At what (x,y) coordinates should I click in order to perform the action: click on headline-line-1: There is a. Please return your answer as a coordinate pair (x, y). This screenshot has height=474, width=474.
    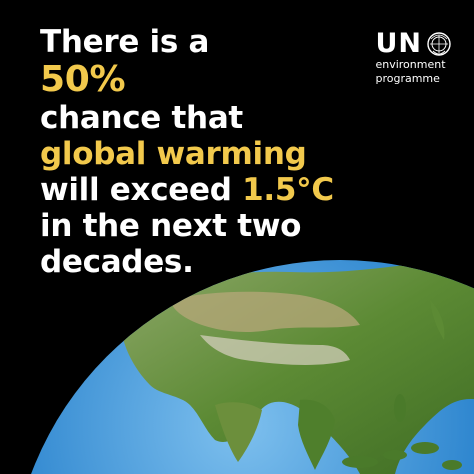
    Looking at the image, I should click on (125, 42).